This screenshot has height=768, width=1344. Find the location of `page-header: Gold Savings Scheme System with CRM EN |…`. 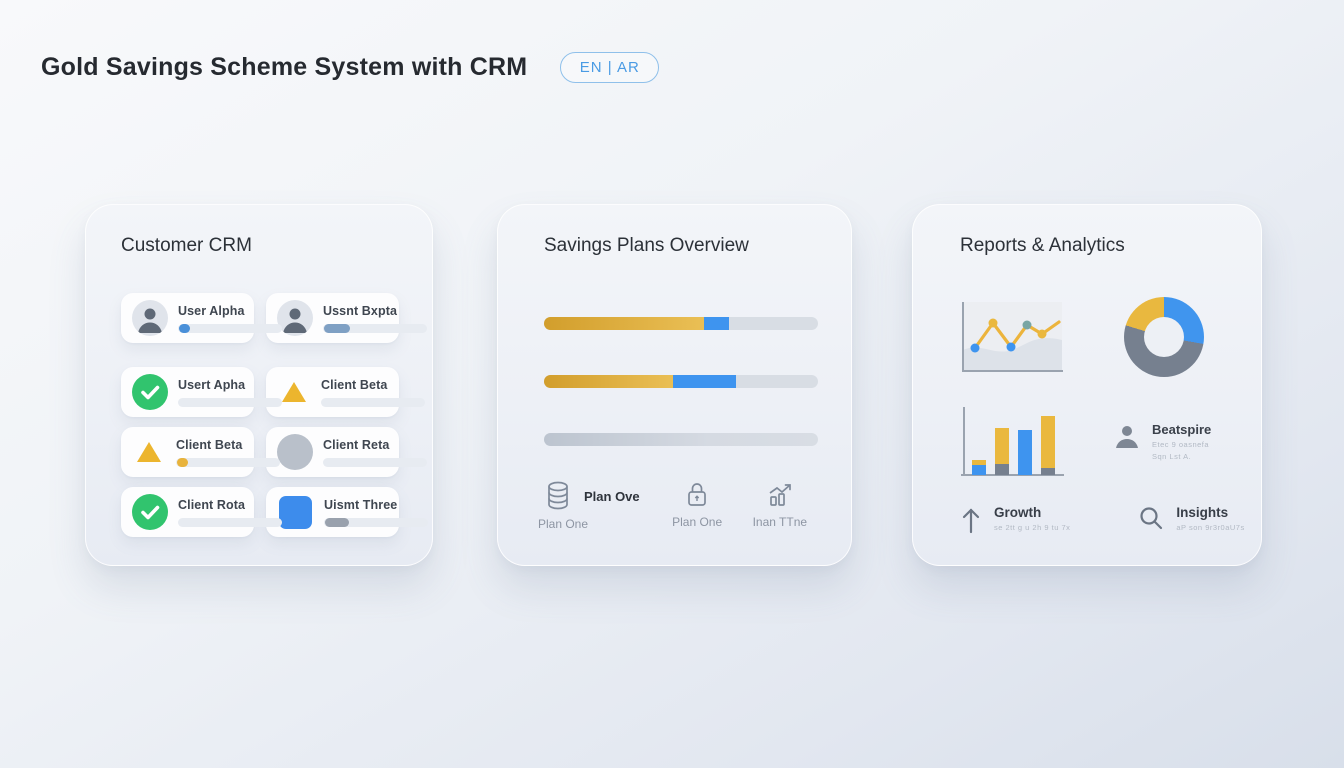

page-header: Gold Savings Scheme System with CRM EN |… is located at coordinates (350, 67).